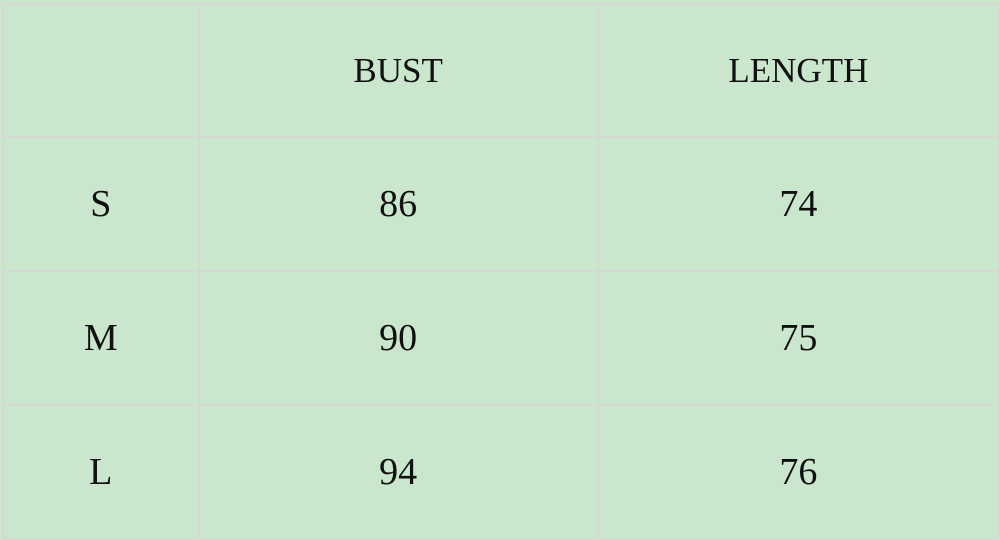 The height and width of the screenshot is (540, 1000). Describe the element at coordinates (398, 472) in the screenshot. I see `bust-cell: 94` at that location.